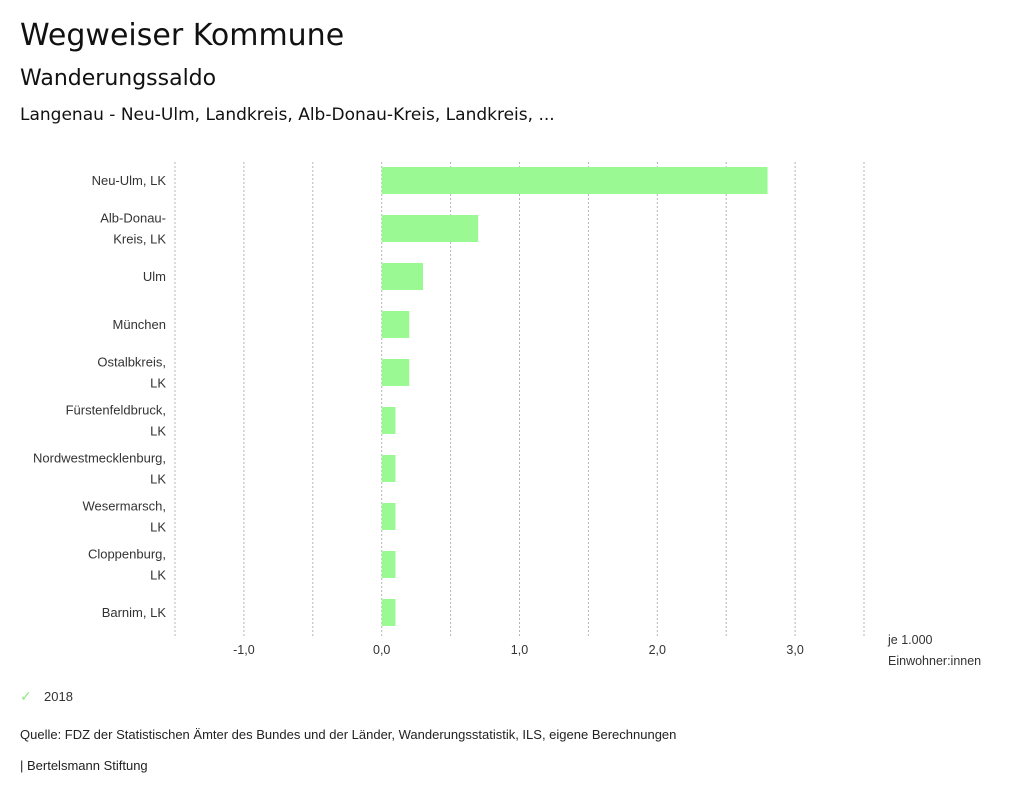  I want to click on category-label: Barnim, LK, so click(134, 612).